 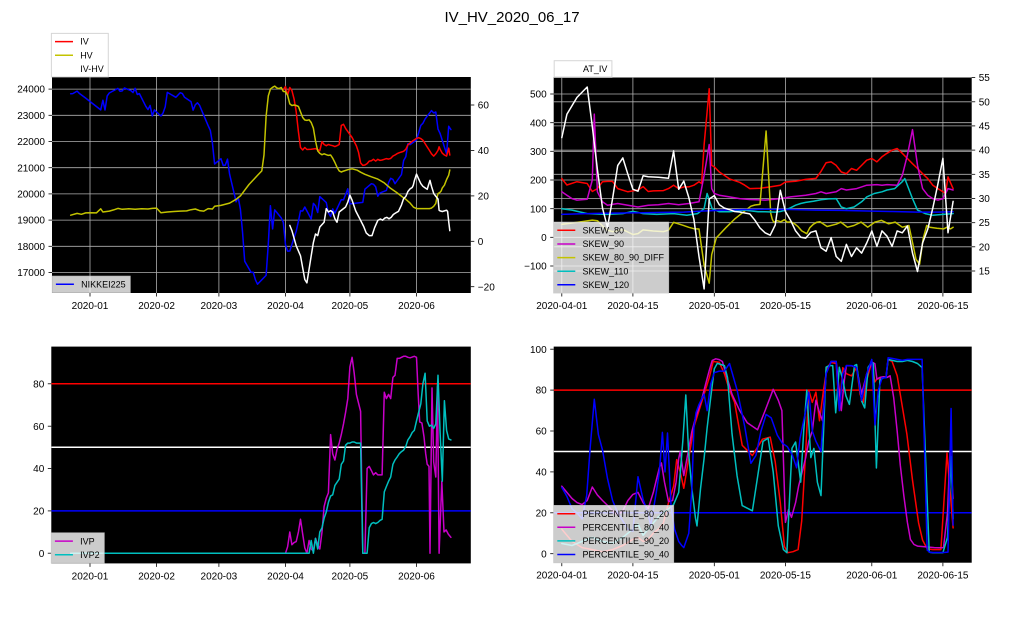 What do you see at coordinates (31, 273) in the screenshot?
I see `svg-text: 17000` at bounding box center [31, 273].